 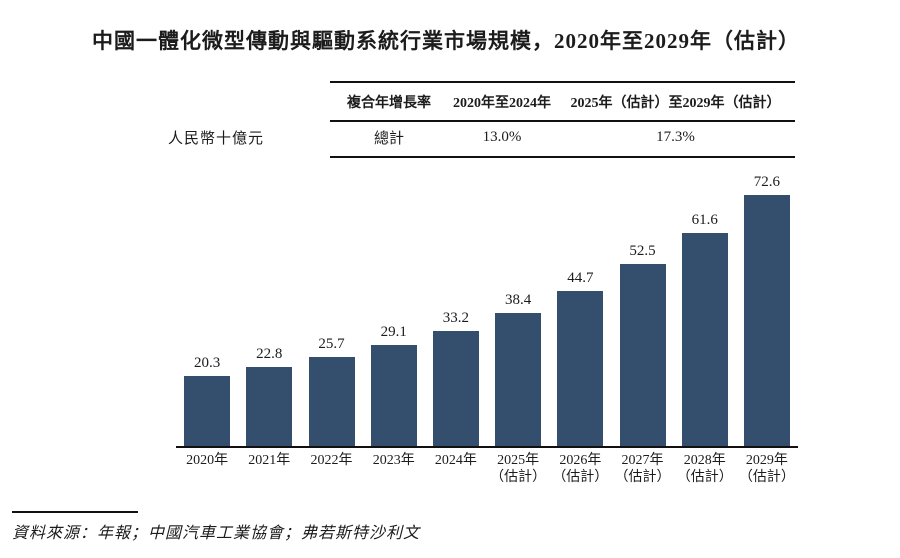 I want to click on bar-column: 22.8, so click(x=269, y=396).